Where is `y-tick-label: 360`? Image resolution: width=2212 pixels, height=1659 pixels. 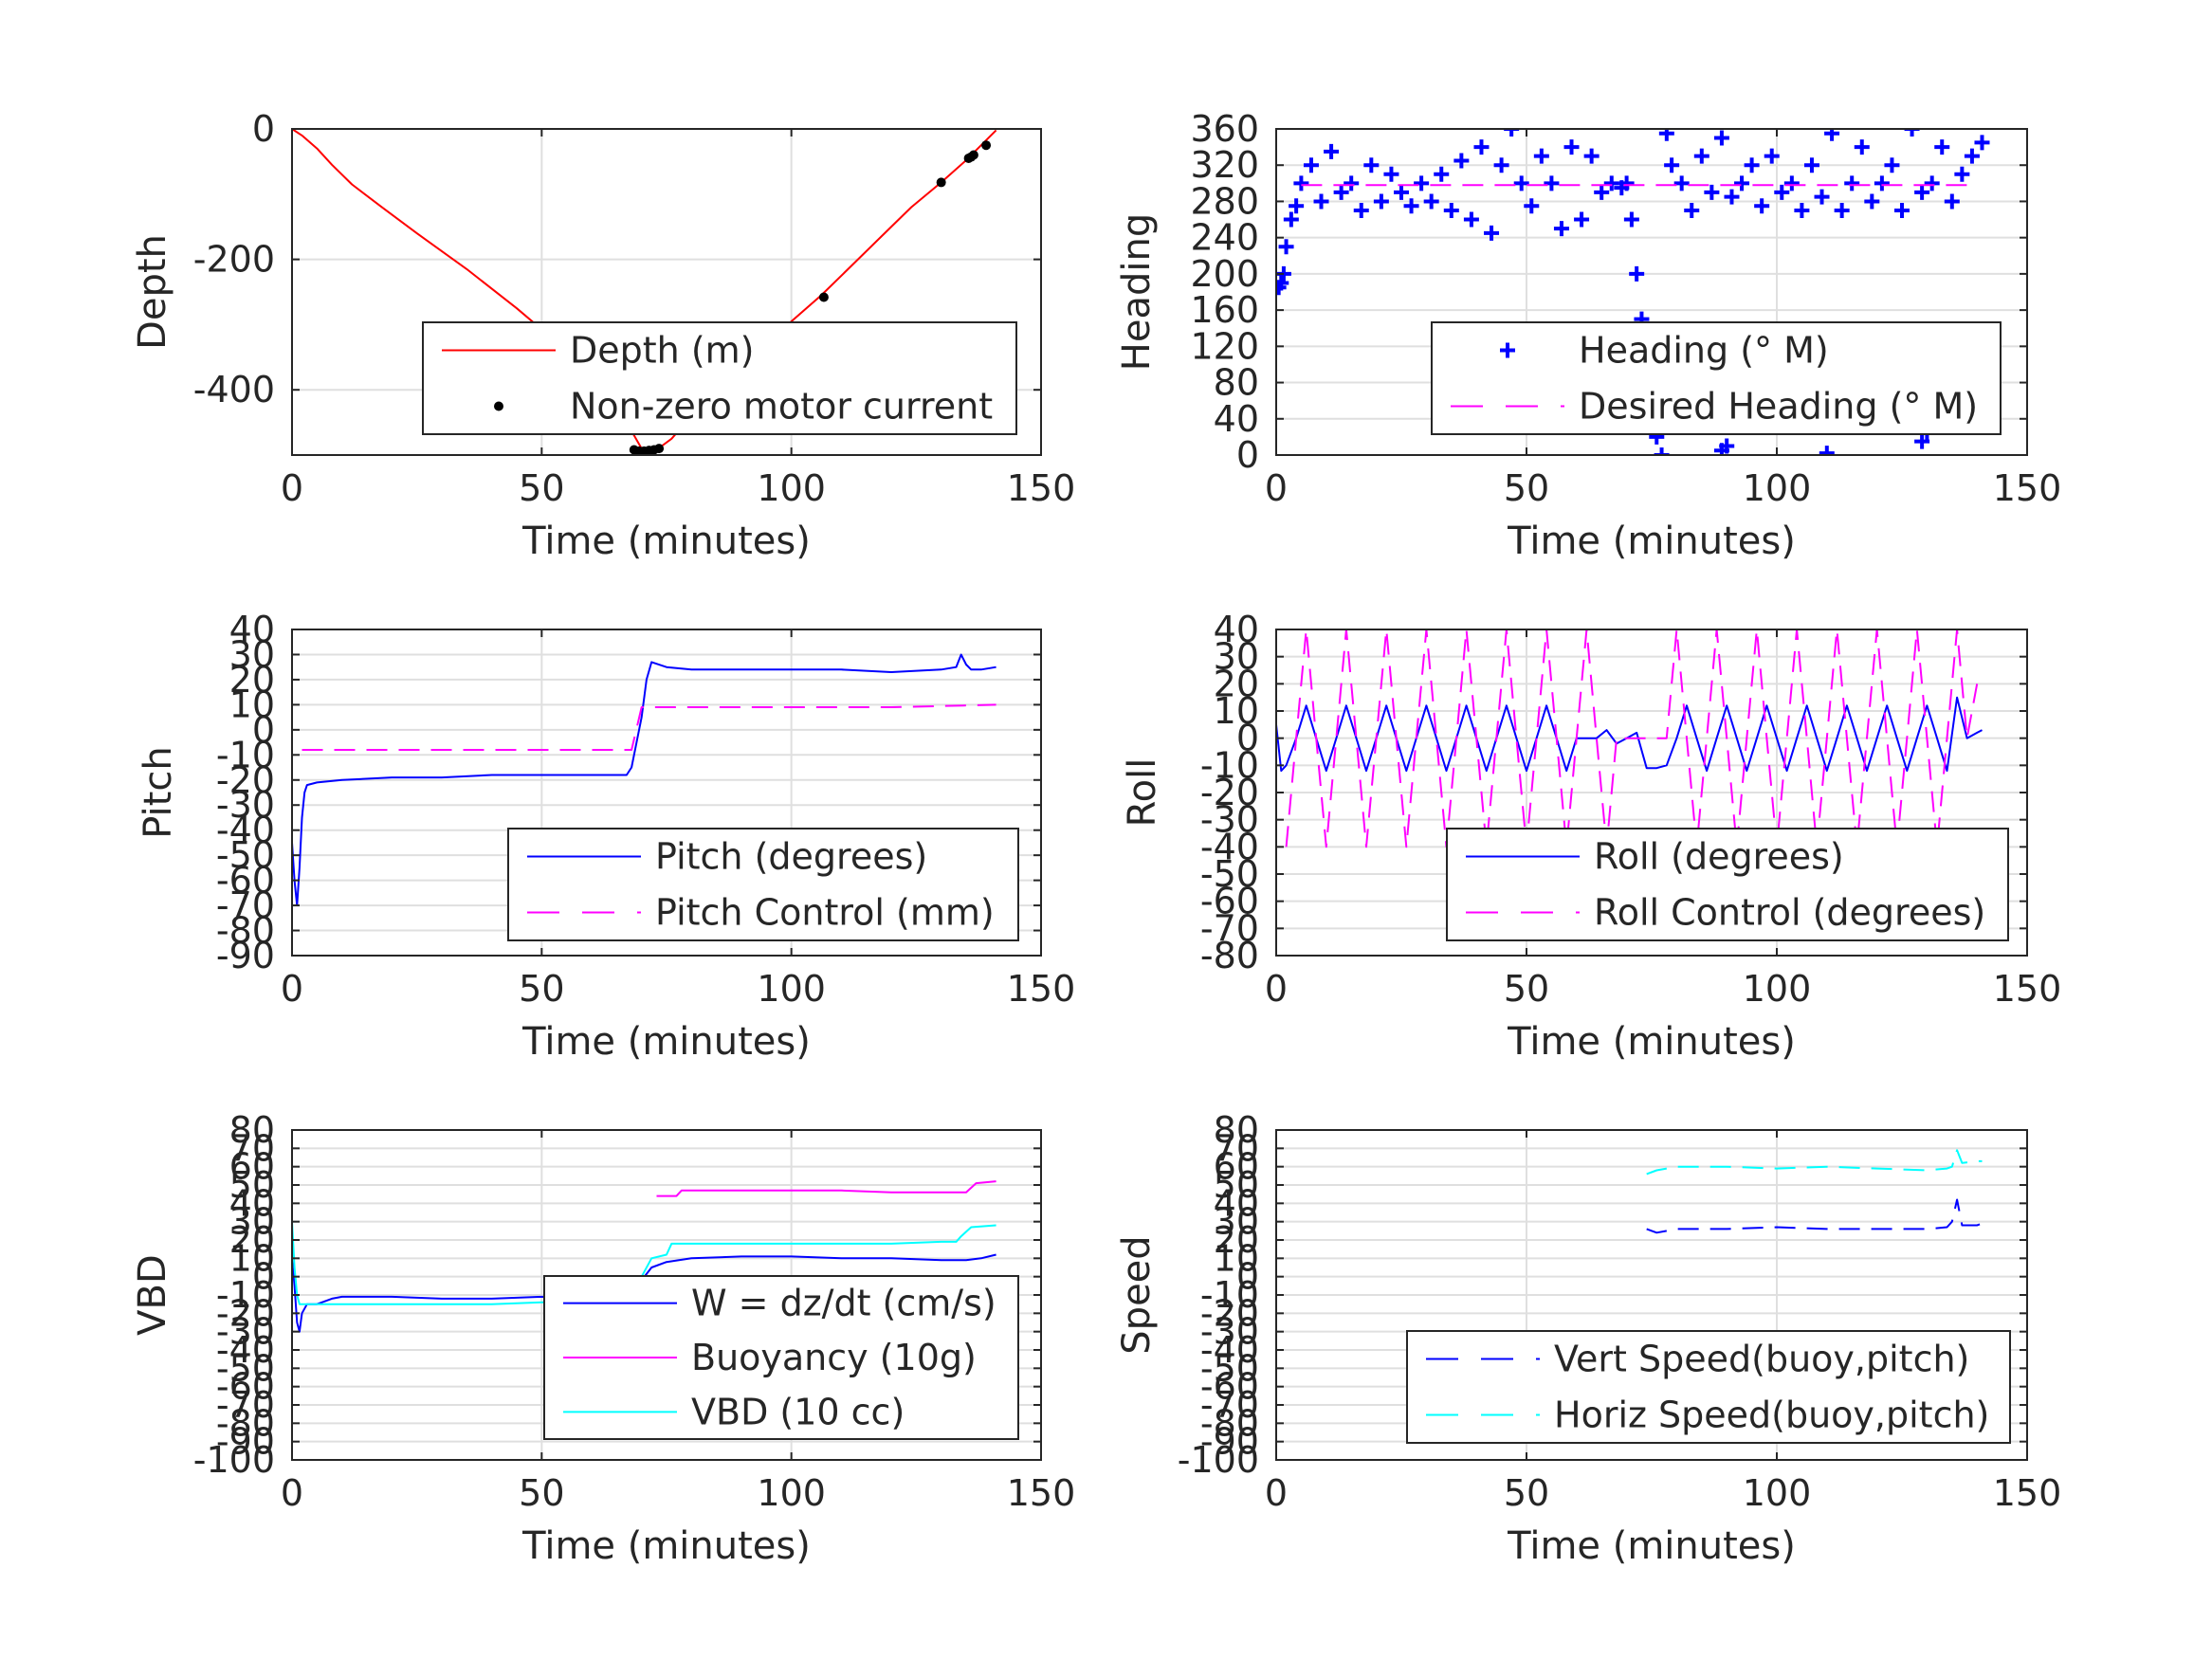
y-tick-label: 360 is located at coordinates (1224, 129).